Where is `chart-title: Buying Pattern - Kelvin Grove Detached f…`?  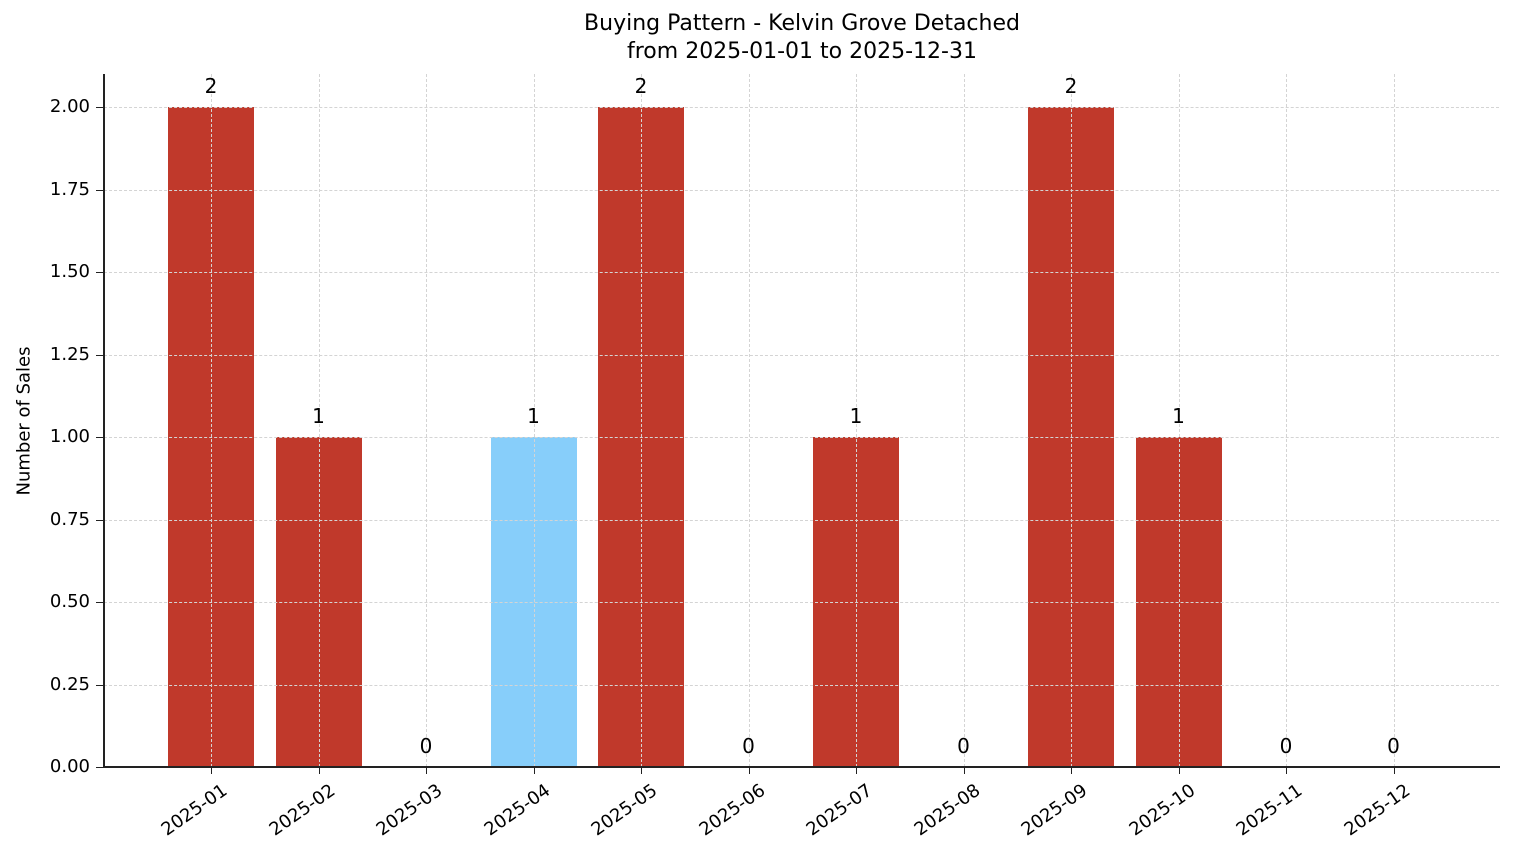 chart-title: Buying Pattern - Kelvin Grove Detached f… is located at coordinates (802, 38).